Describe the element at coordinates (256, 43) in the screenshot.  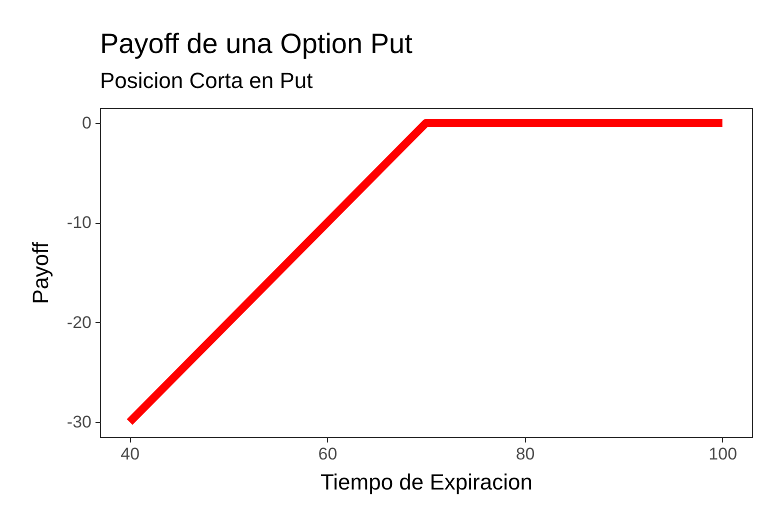
I see `chart-title: Payoff de una Option Put` at that location.